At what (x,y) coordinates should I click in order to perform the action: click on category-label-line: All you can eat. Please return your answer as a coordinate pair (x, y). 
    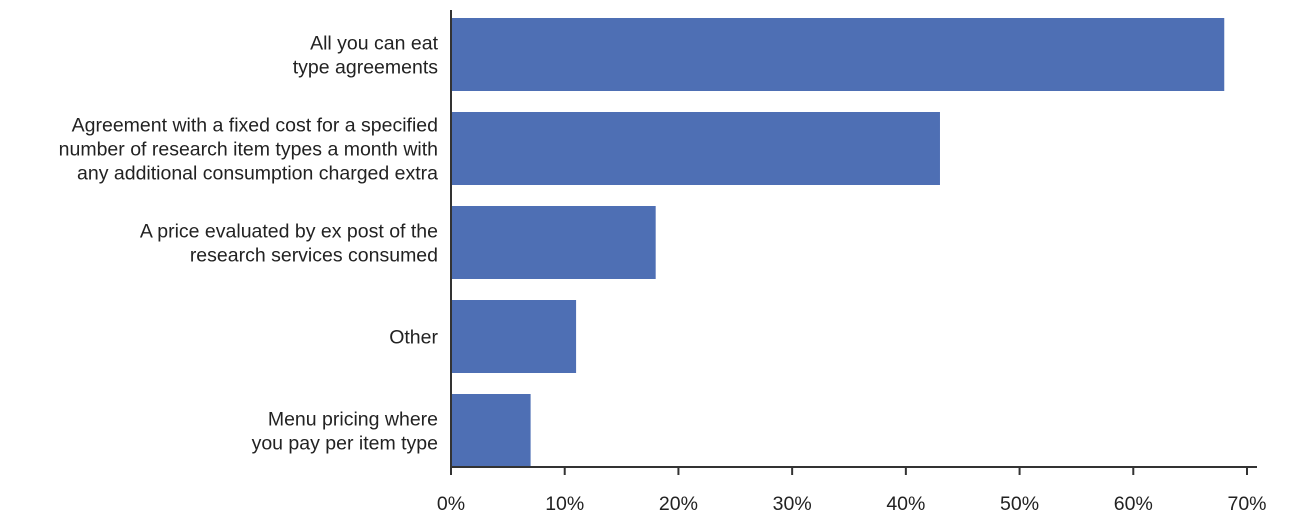
    Looking at the image, I should click on (374, 44).